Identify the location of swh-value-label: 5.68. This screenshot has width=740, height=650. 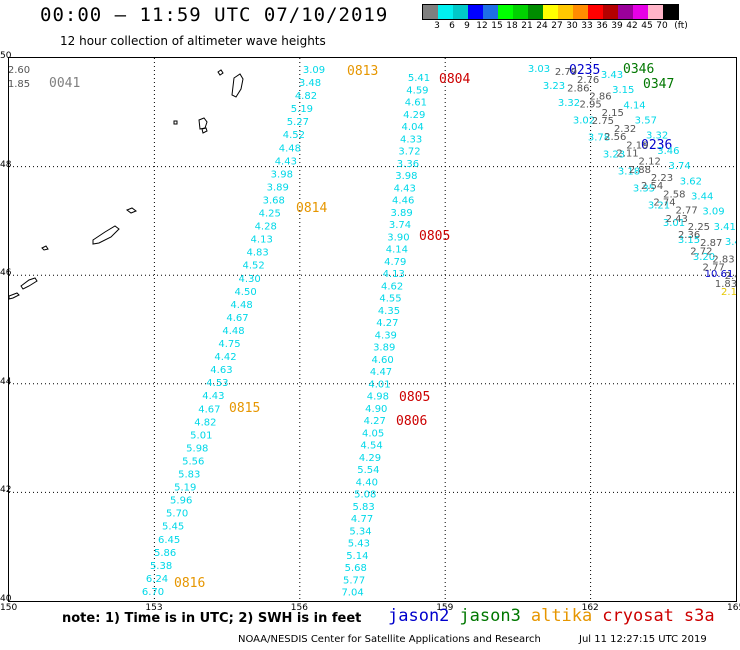
(356, 568).